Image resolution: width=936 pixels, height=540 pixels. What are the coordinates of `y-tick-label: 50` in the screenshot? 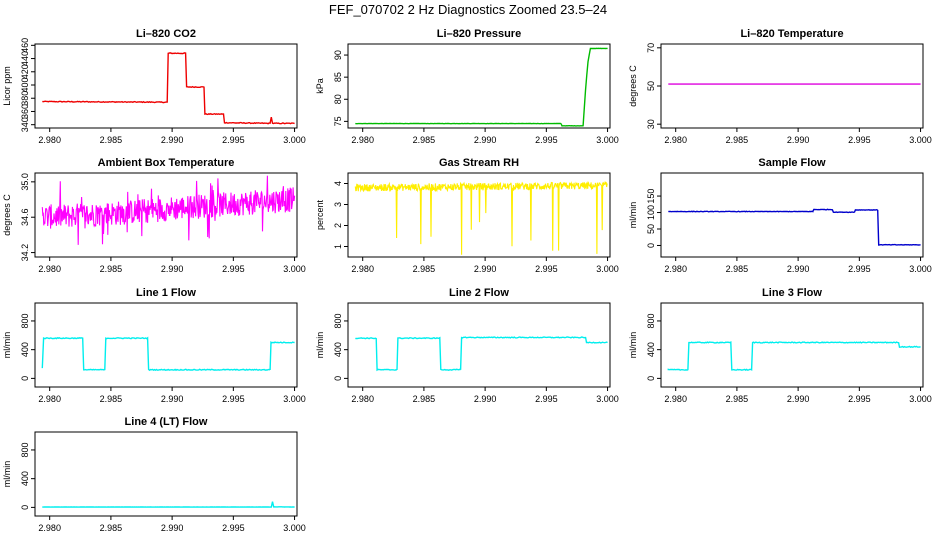 It's located at (651, 86).